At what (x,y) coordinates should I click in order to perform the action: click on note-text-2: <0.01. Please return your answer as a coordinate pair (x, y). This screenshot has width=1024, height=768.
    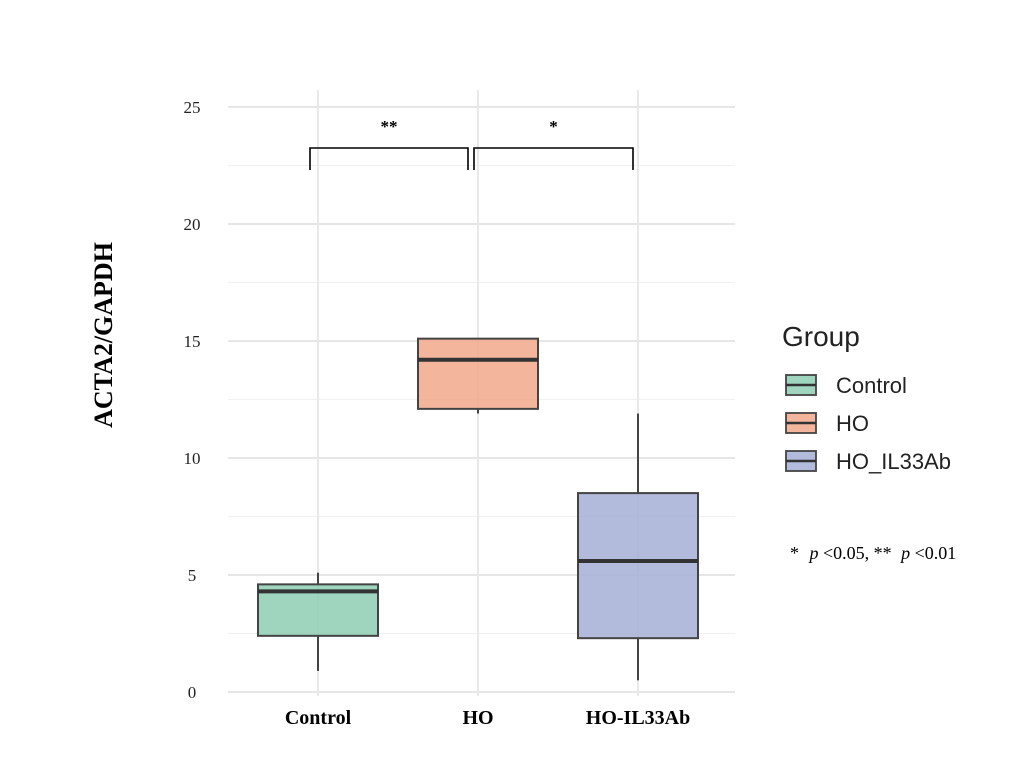
    Looking at the image, I should click on (936, 553).